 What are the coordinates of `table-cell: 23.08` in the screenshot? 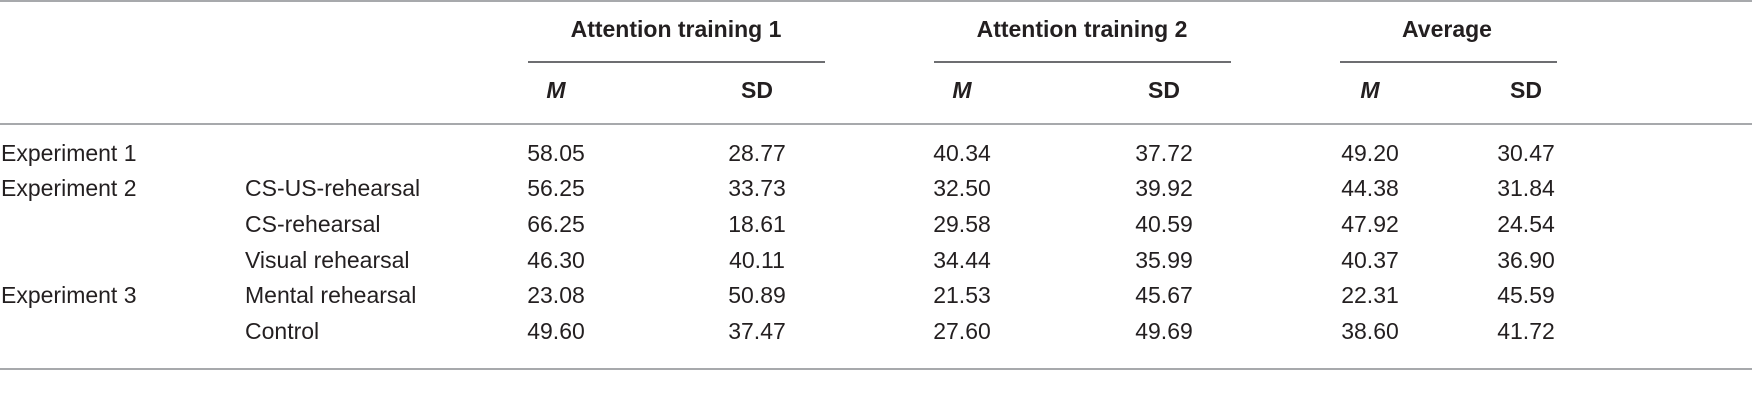 It's located at (556, 295).